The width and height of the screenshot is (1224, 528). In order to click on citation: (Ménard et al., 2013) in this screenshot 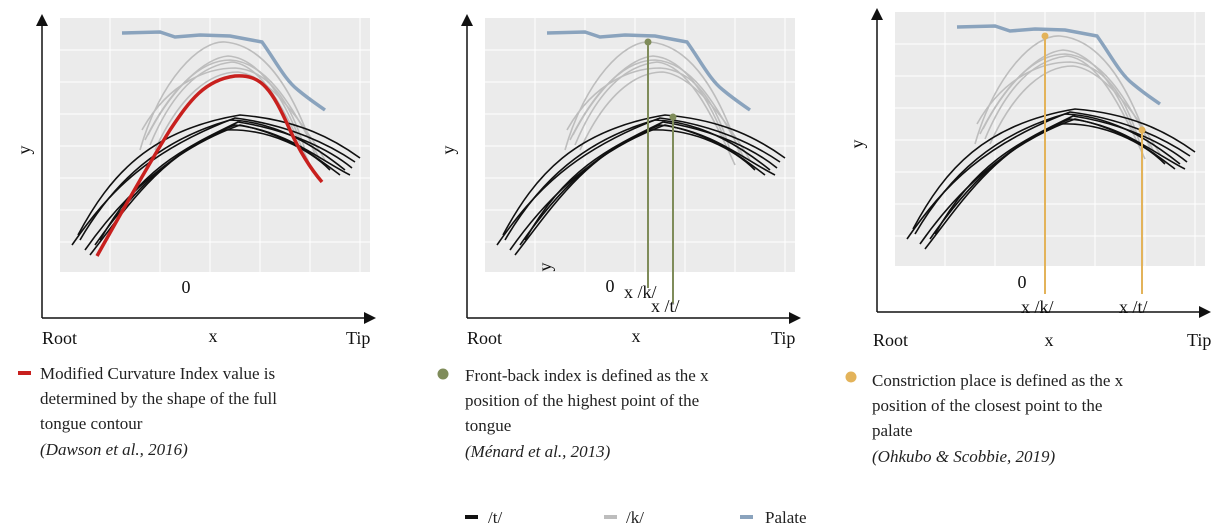, I will do `click(538, 451)`.